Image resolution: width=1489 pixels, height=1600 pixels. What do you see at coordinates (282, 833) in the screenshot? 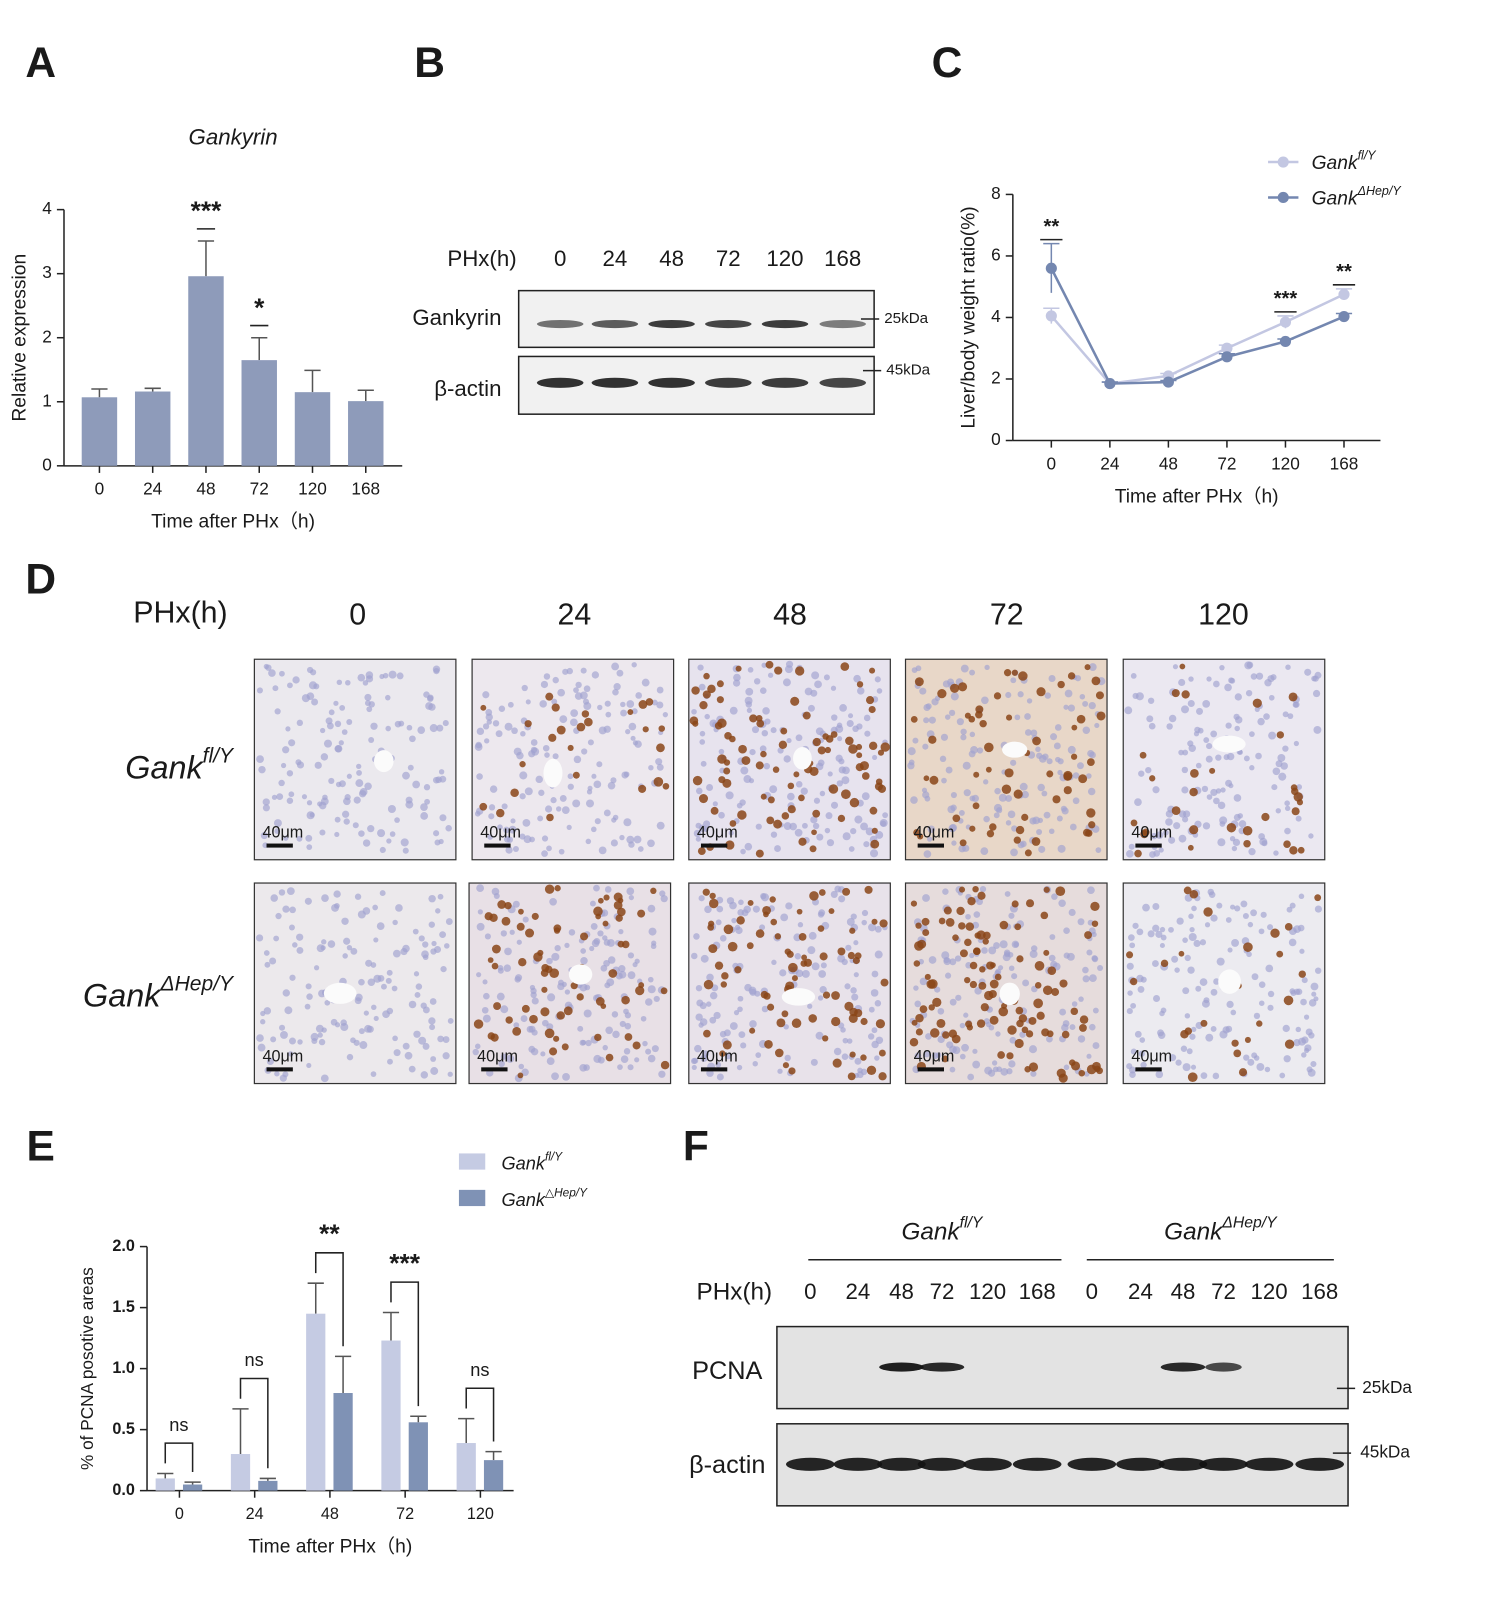
I see `scale-bar-label: 40μm` at bounding box center [282, 833].